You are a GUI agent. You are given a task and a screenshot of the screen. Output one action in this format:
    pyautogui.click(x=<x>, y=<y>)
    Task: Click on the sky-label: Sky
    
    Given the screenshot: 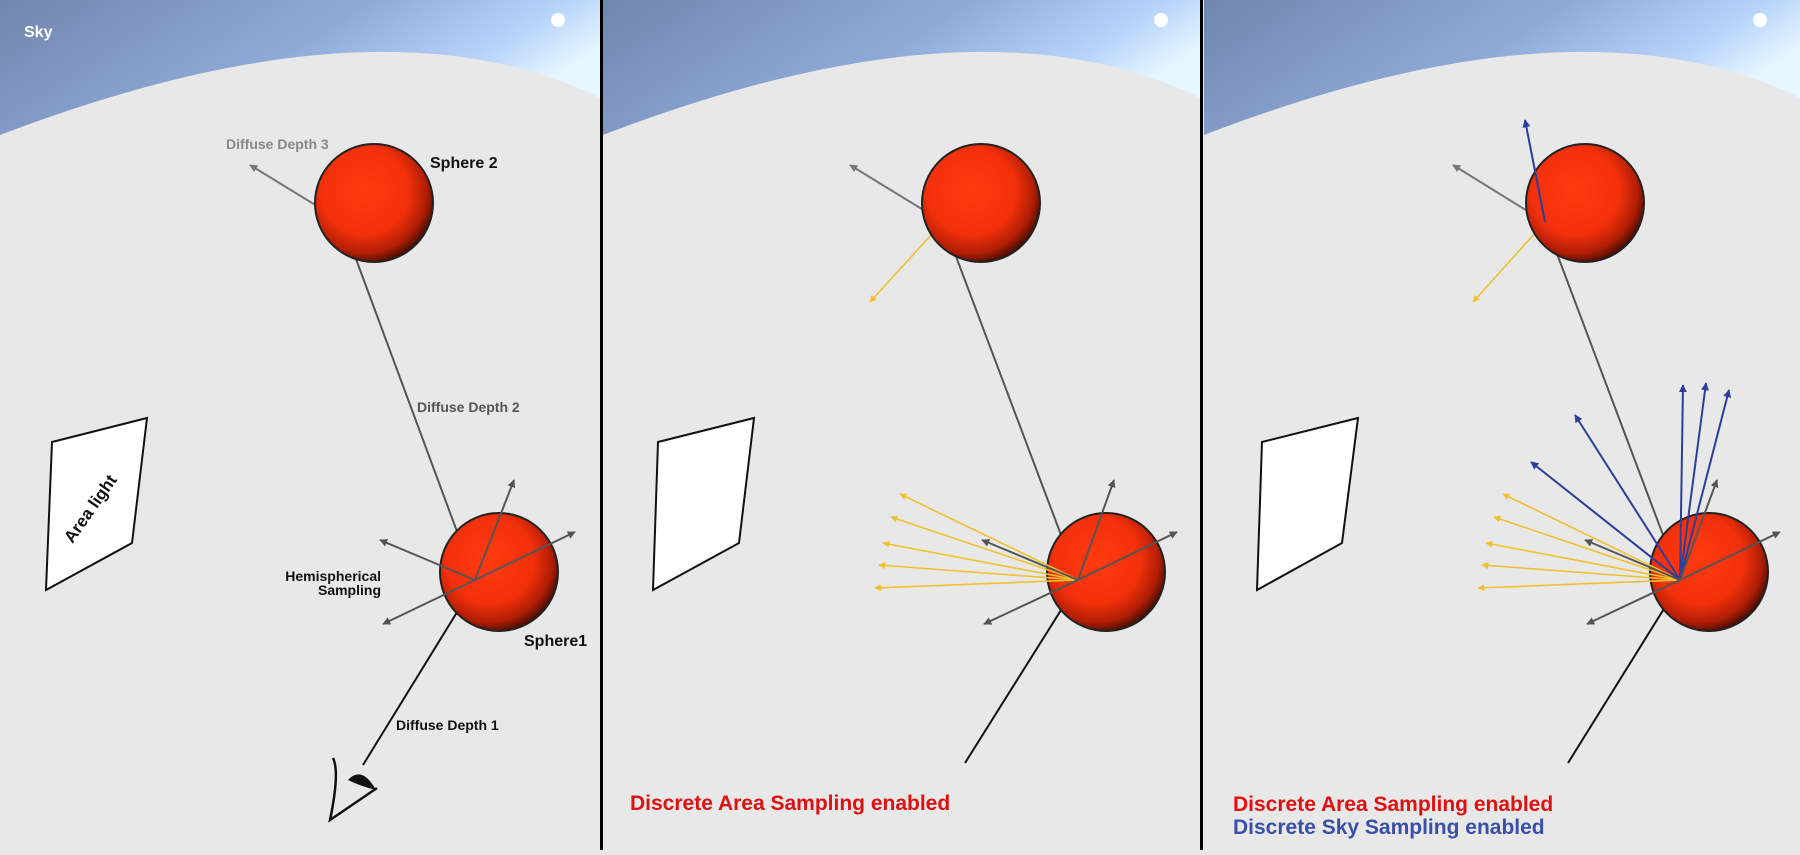 What is the action you would take?
    pyautogui.click(x=38, y=32)
    